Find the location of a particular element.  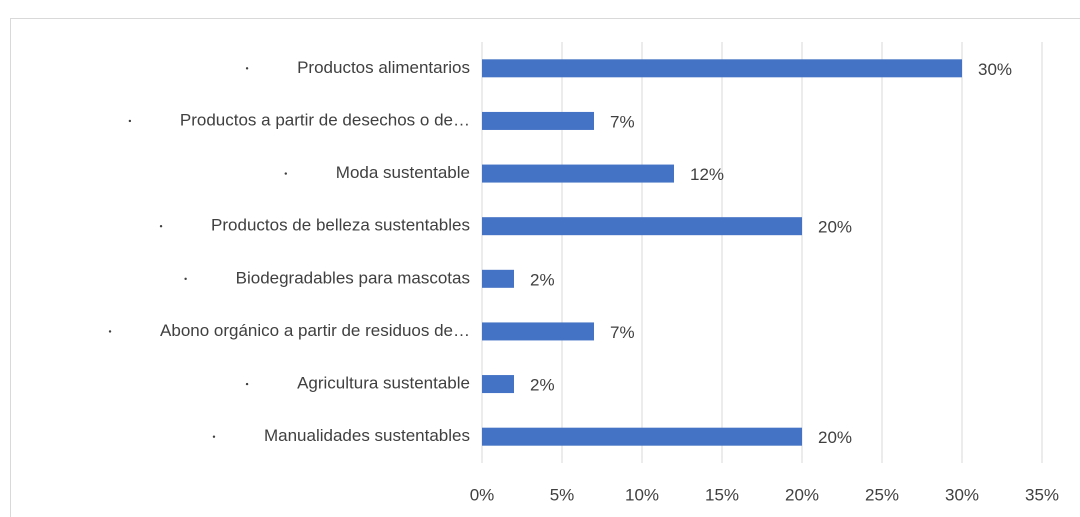

x-tick-label: 30% is located at coordinates (962, 494).